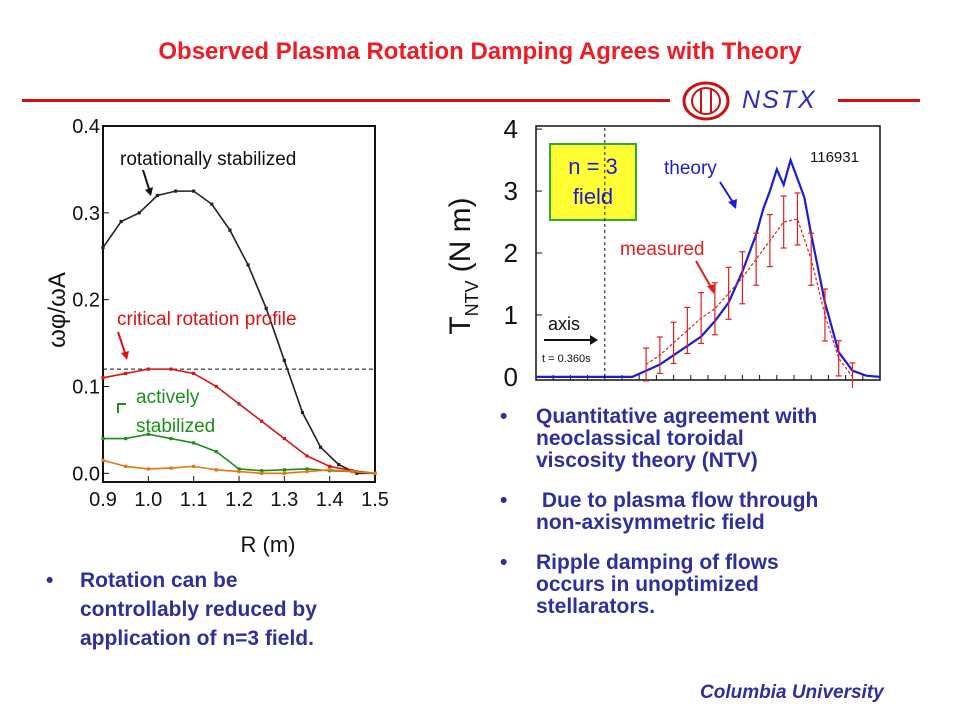  Describe the element at coordinates (197, 638) in the screenshot. I see `bullet-line: application of n=3 field.` at that location.